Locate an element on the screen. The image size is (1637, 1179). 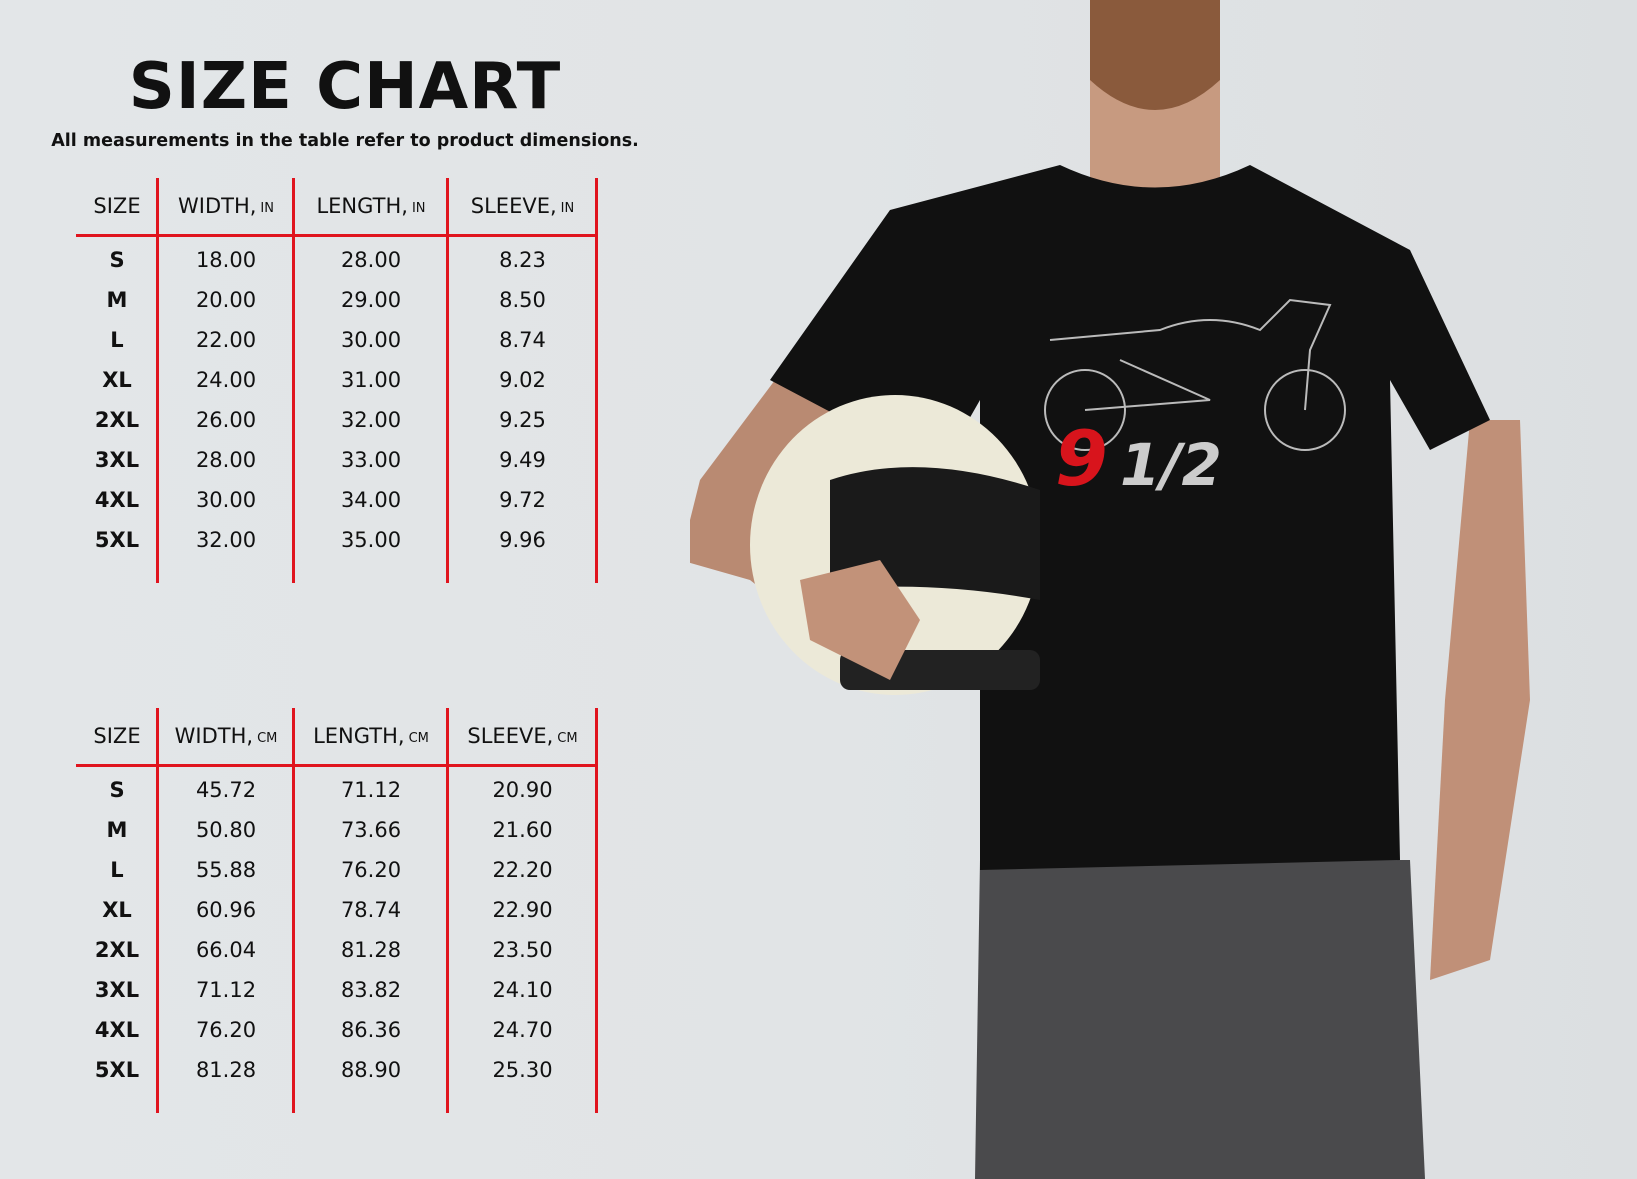
measurement-cell: 9.72 is located at coordinates (522, 500).